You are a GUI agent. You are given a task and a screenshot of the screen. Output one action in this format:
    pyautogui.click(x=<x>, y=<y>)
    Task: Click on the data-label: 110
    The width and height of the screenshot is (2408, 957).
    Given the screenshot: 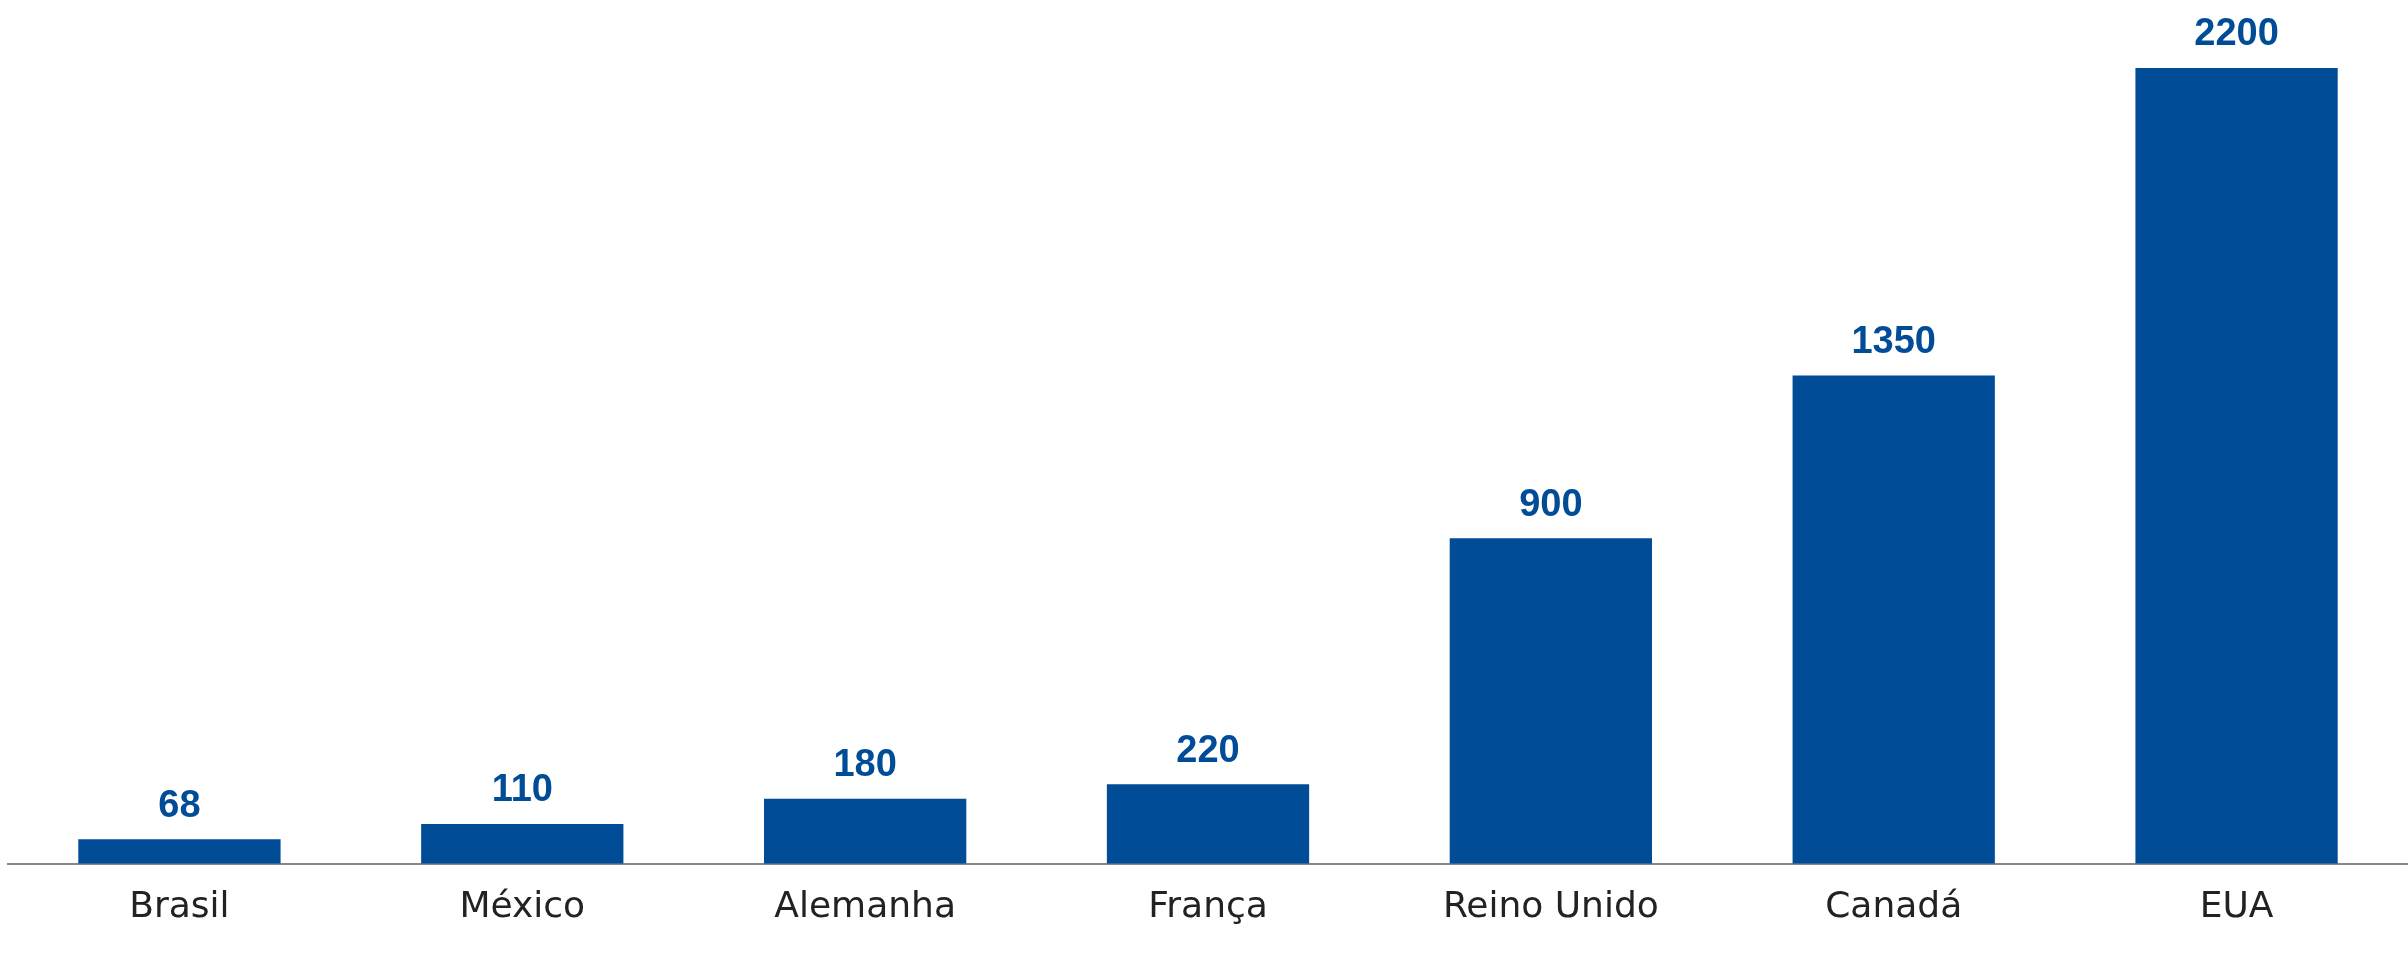 What is the action you would take?
    pyautogui.click(x=522, y=788)
    